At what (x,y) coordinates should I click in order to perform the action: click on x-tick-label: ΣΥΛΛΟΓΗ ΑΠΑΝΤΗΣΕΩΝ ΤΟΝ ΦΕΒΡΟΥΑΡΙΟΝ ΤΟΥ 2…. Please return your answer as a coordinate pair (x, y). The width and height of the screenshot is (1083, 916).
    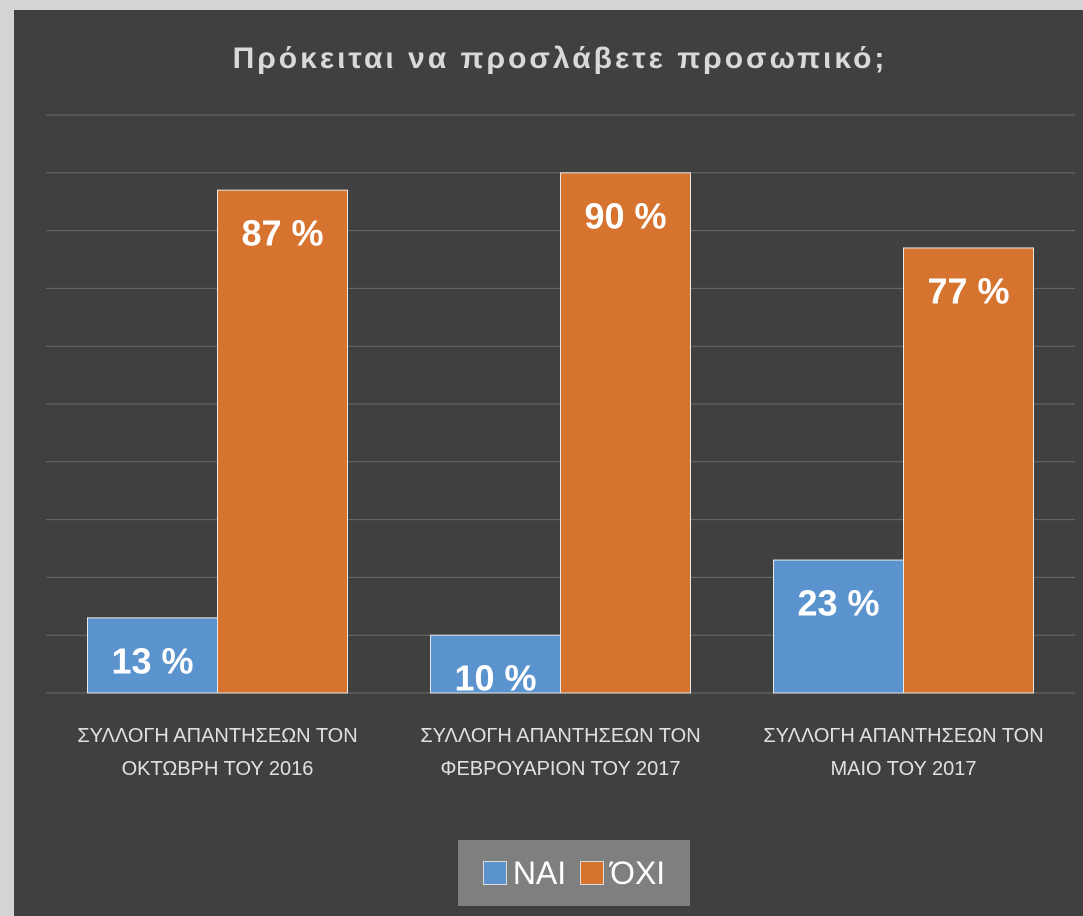
    Looking at the image, I should click on (560, 752).